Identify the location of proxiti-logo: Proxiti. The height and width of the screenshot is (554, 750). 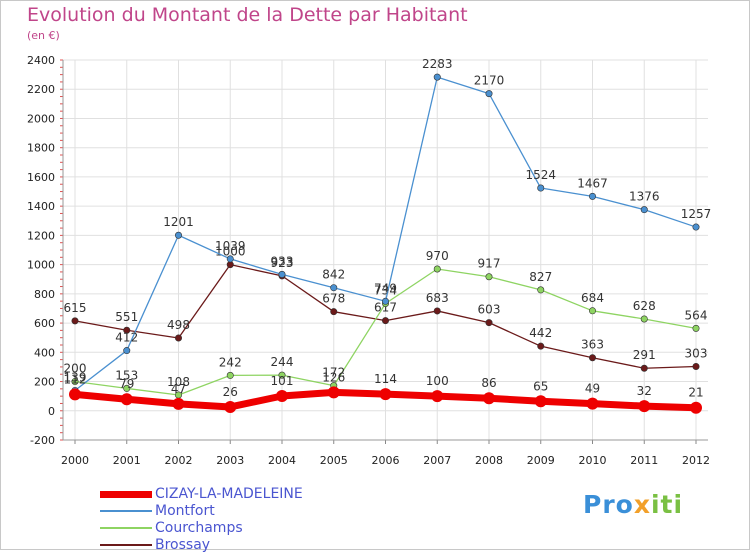
(633, 504).